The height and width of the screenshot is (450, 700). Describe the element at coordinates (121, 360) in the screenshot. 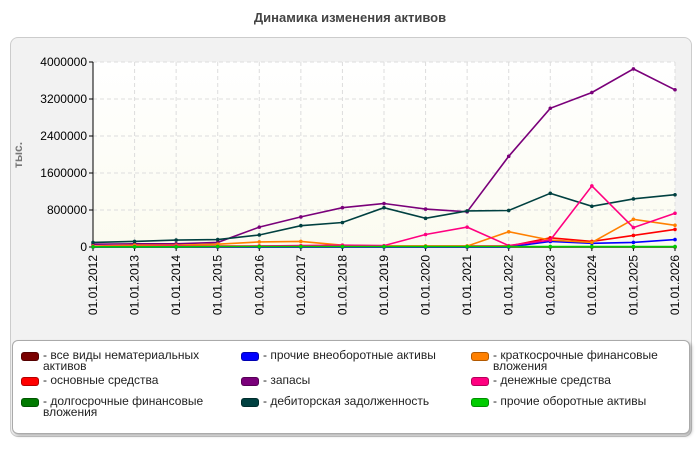

I see `legend-label: - все виды нематериальных активов` at that location.